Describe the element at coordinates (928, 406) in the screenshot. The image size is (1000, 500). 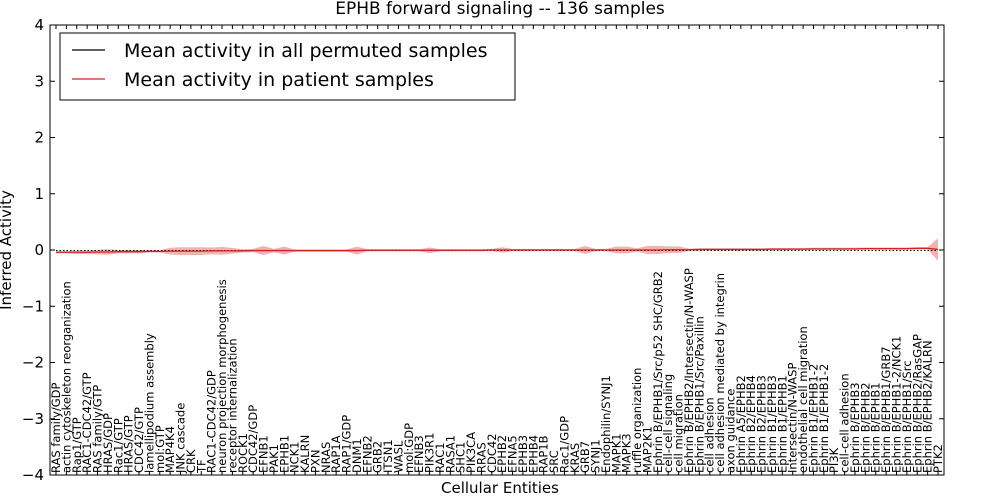
I see `x-tick-label: Ephrin B/EPHB2/KALRN` at that location.